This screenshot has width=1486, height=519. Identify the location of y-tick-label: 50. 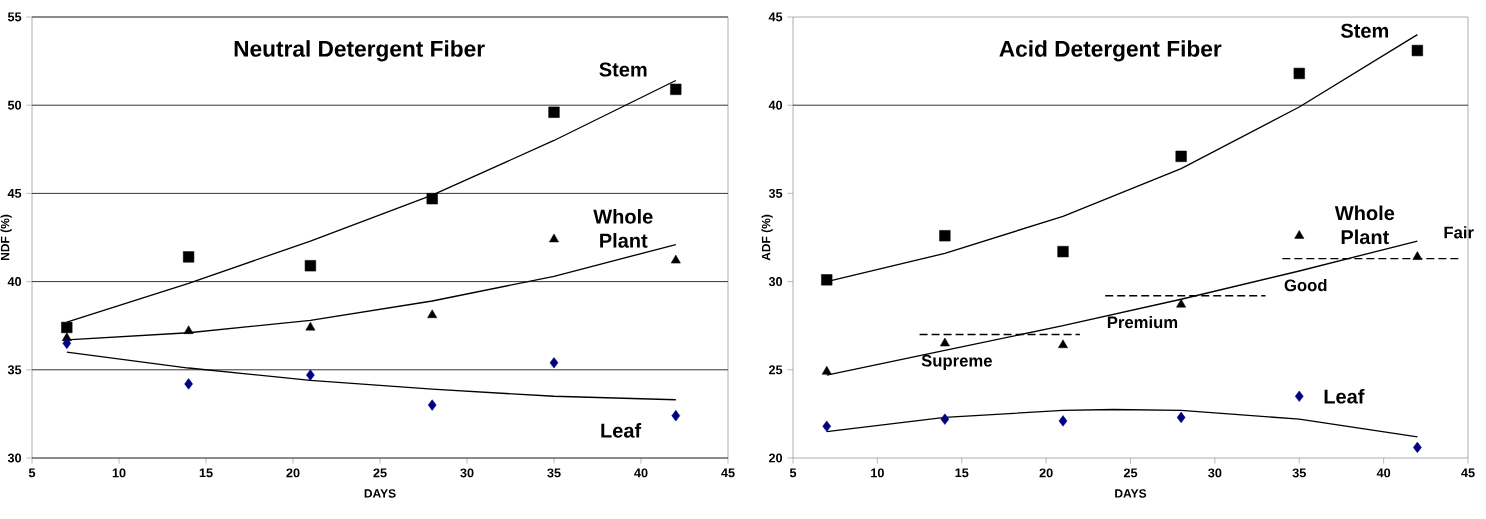
(14, 105).